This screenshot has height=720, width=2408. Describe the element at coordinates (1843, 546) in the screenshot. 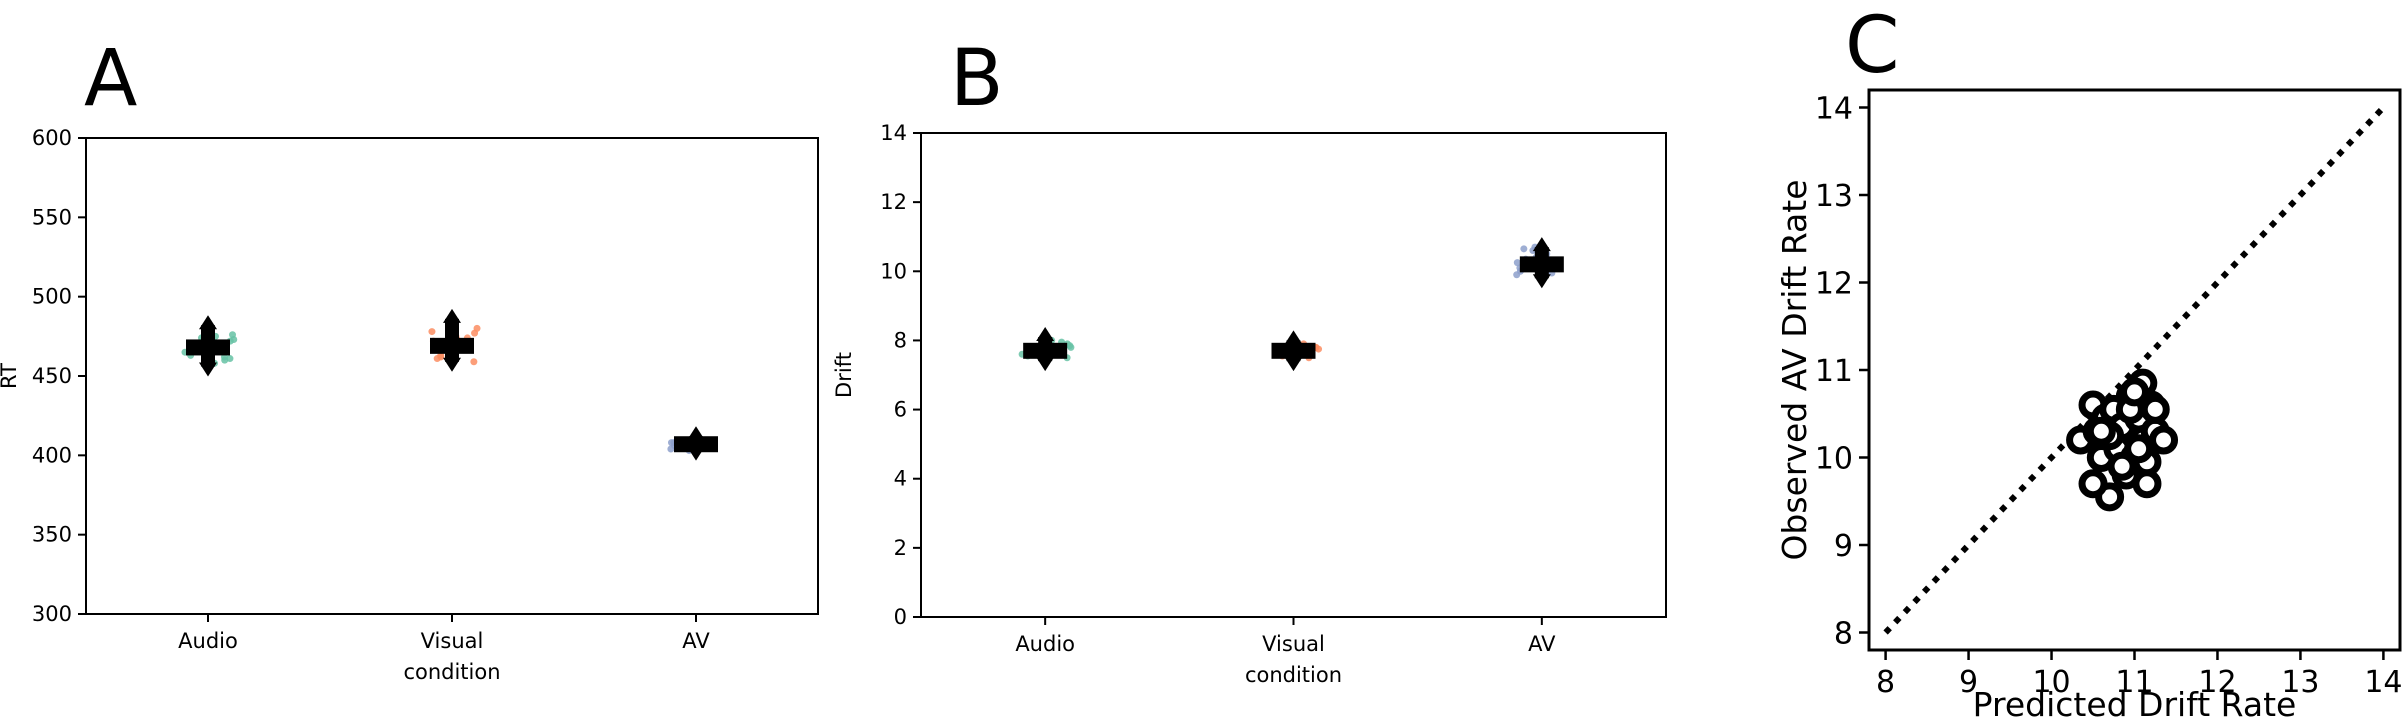

I see `y-tick-label: 9` at that location.